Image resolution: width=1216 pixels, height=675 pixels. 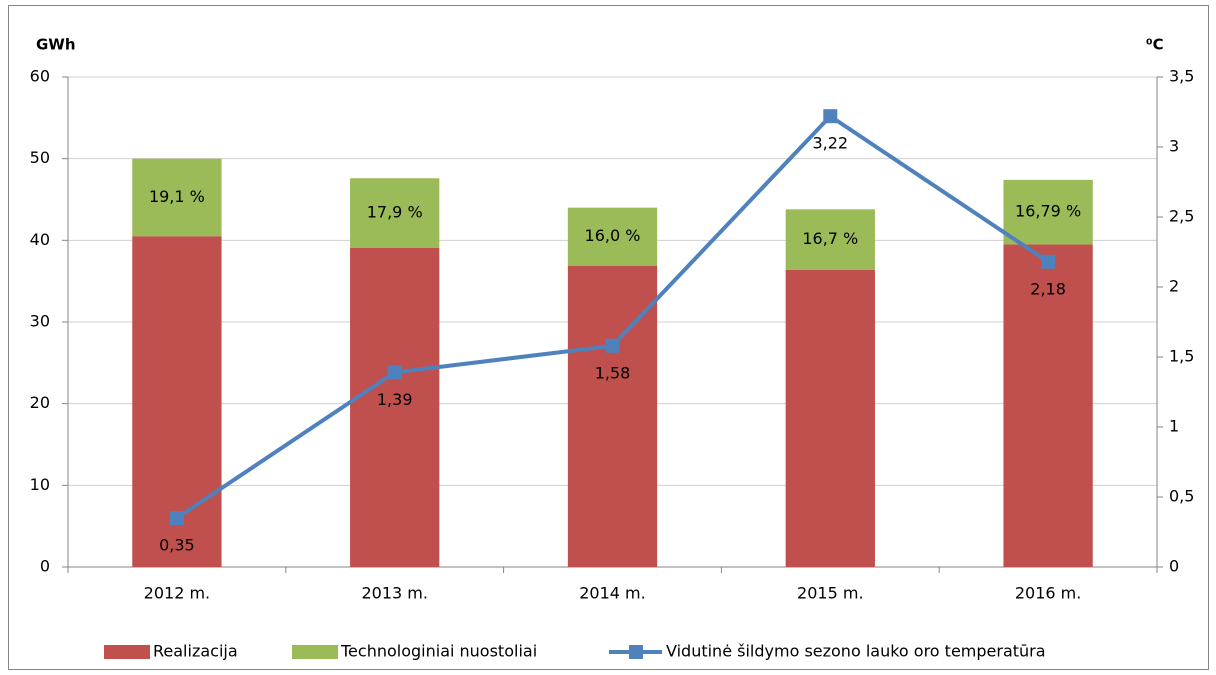 What do you see at coordinates (40, 484) in the screenshot?
I see `y-tick-label: 10` at bounding box center [40, 484].